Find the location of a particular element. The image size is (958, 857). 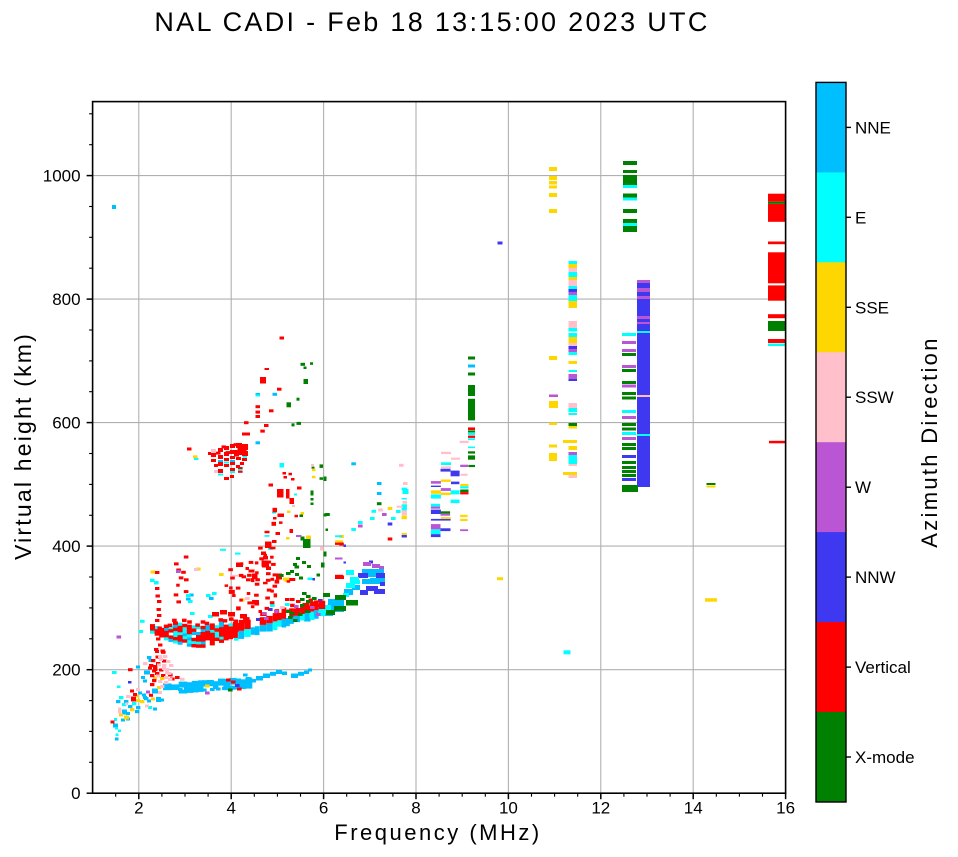

svg-text: 16 is located at coordinates (785, 808).